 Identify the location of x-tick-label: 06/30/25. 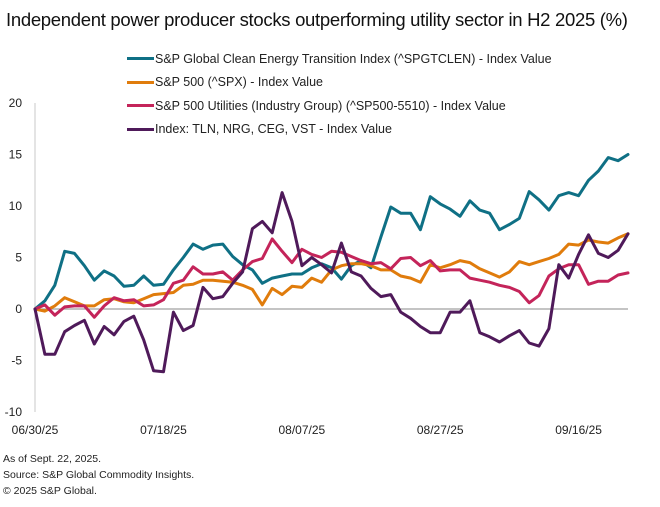
(35, 430).